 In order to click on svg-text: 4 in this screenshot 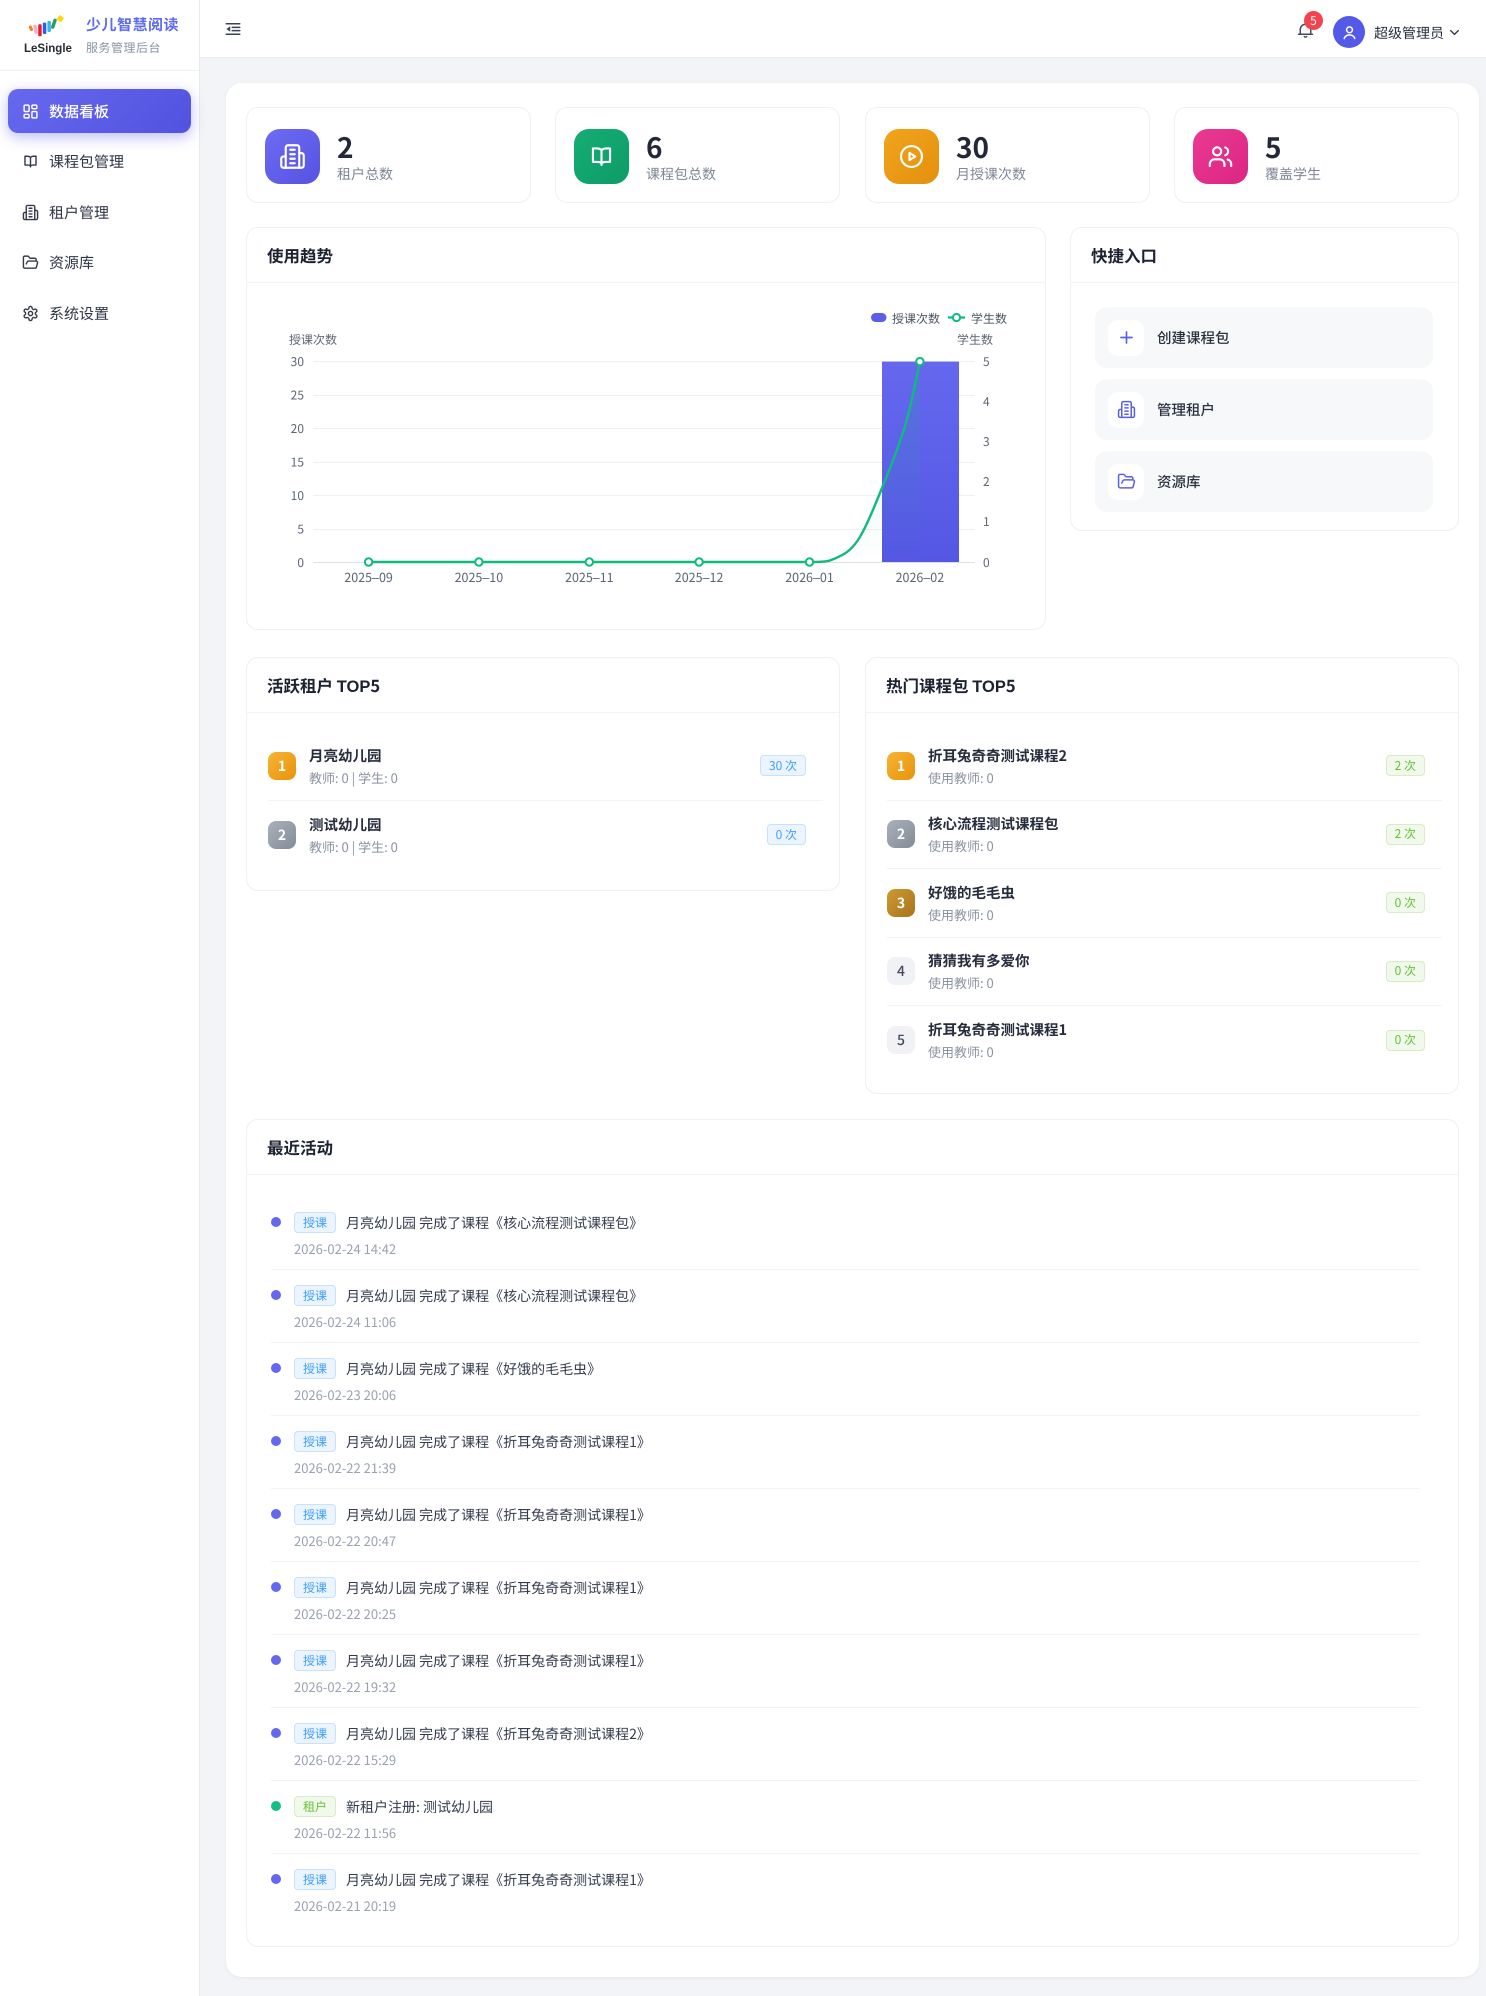, I will do `click(986, 401)`.